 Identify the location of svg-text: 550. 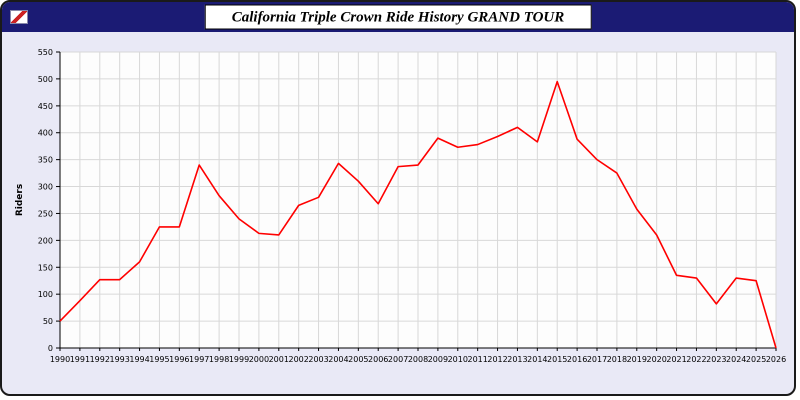
(45, 52).